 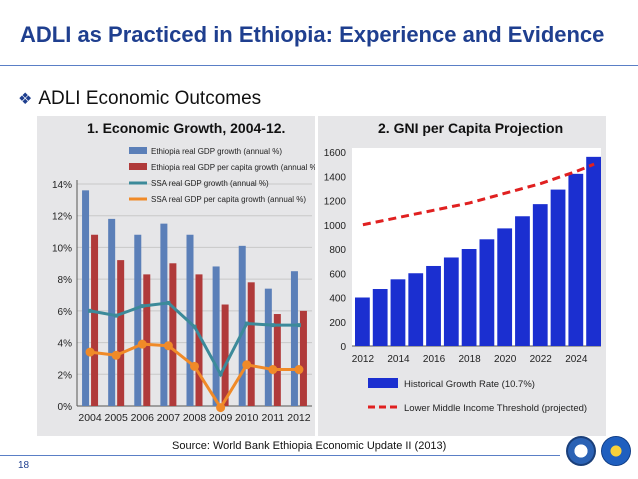 I want to click on x-tick-label: 2005, so click(x=116, y=418).